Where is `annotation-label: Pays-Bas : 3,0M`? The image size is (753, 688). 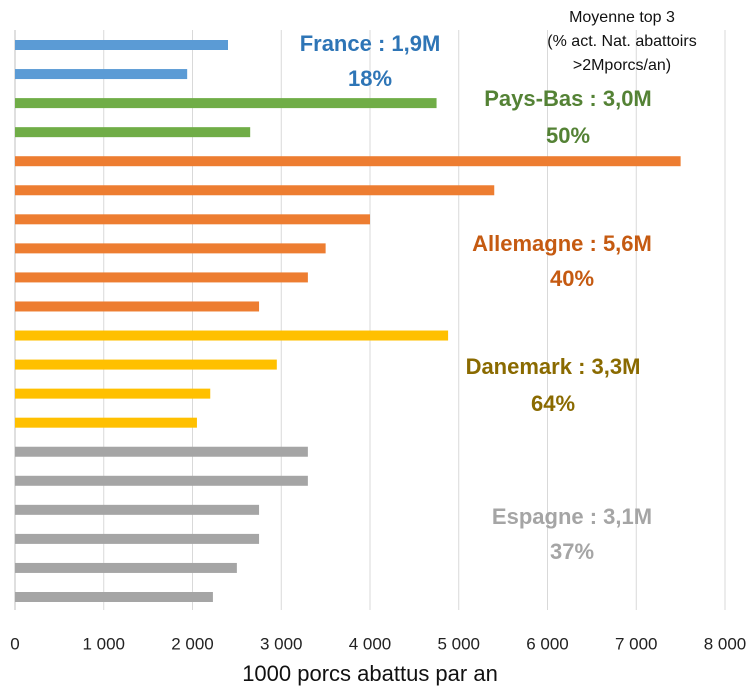
annotation-label: Pays-Bas : 3,0M is located at coordinates (568, 98).